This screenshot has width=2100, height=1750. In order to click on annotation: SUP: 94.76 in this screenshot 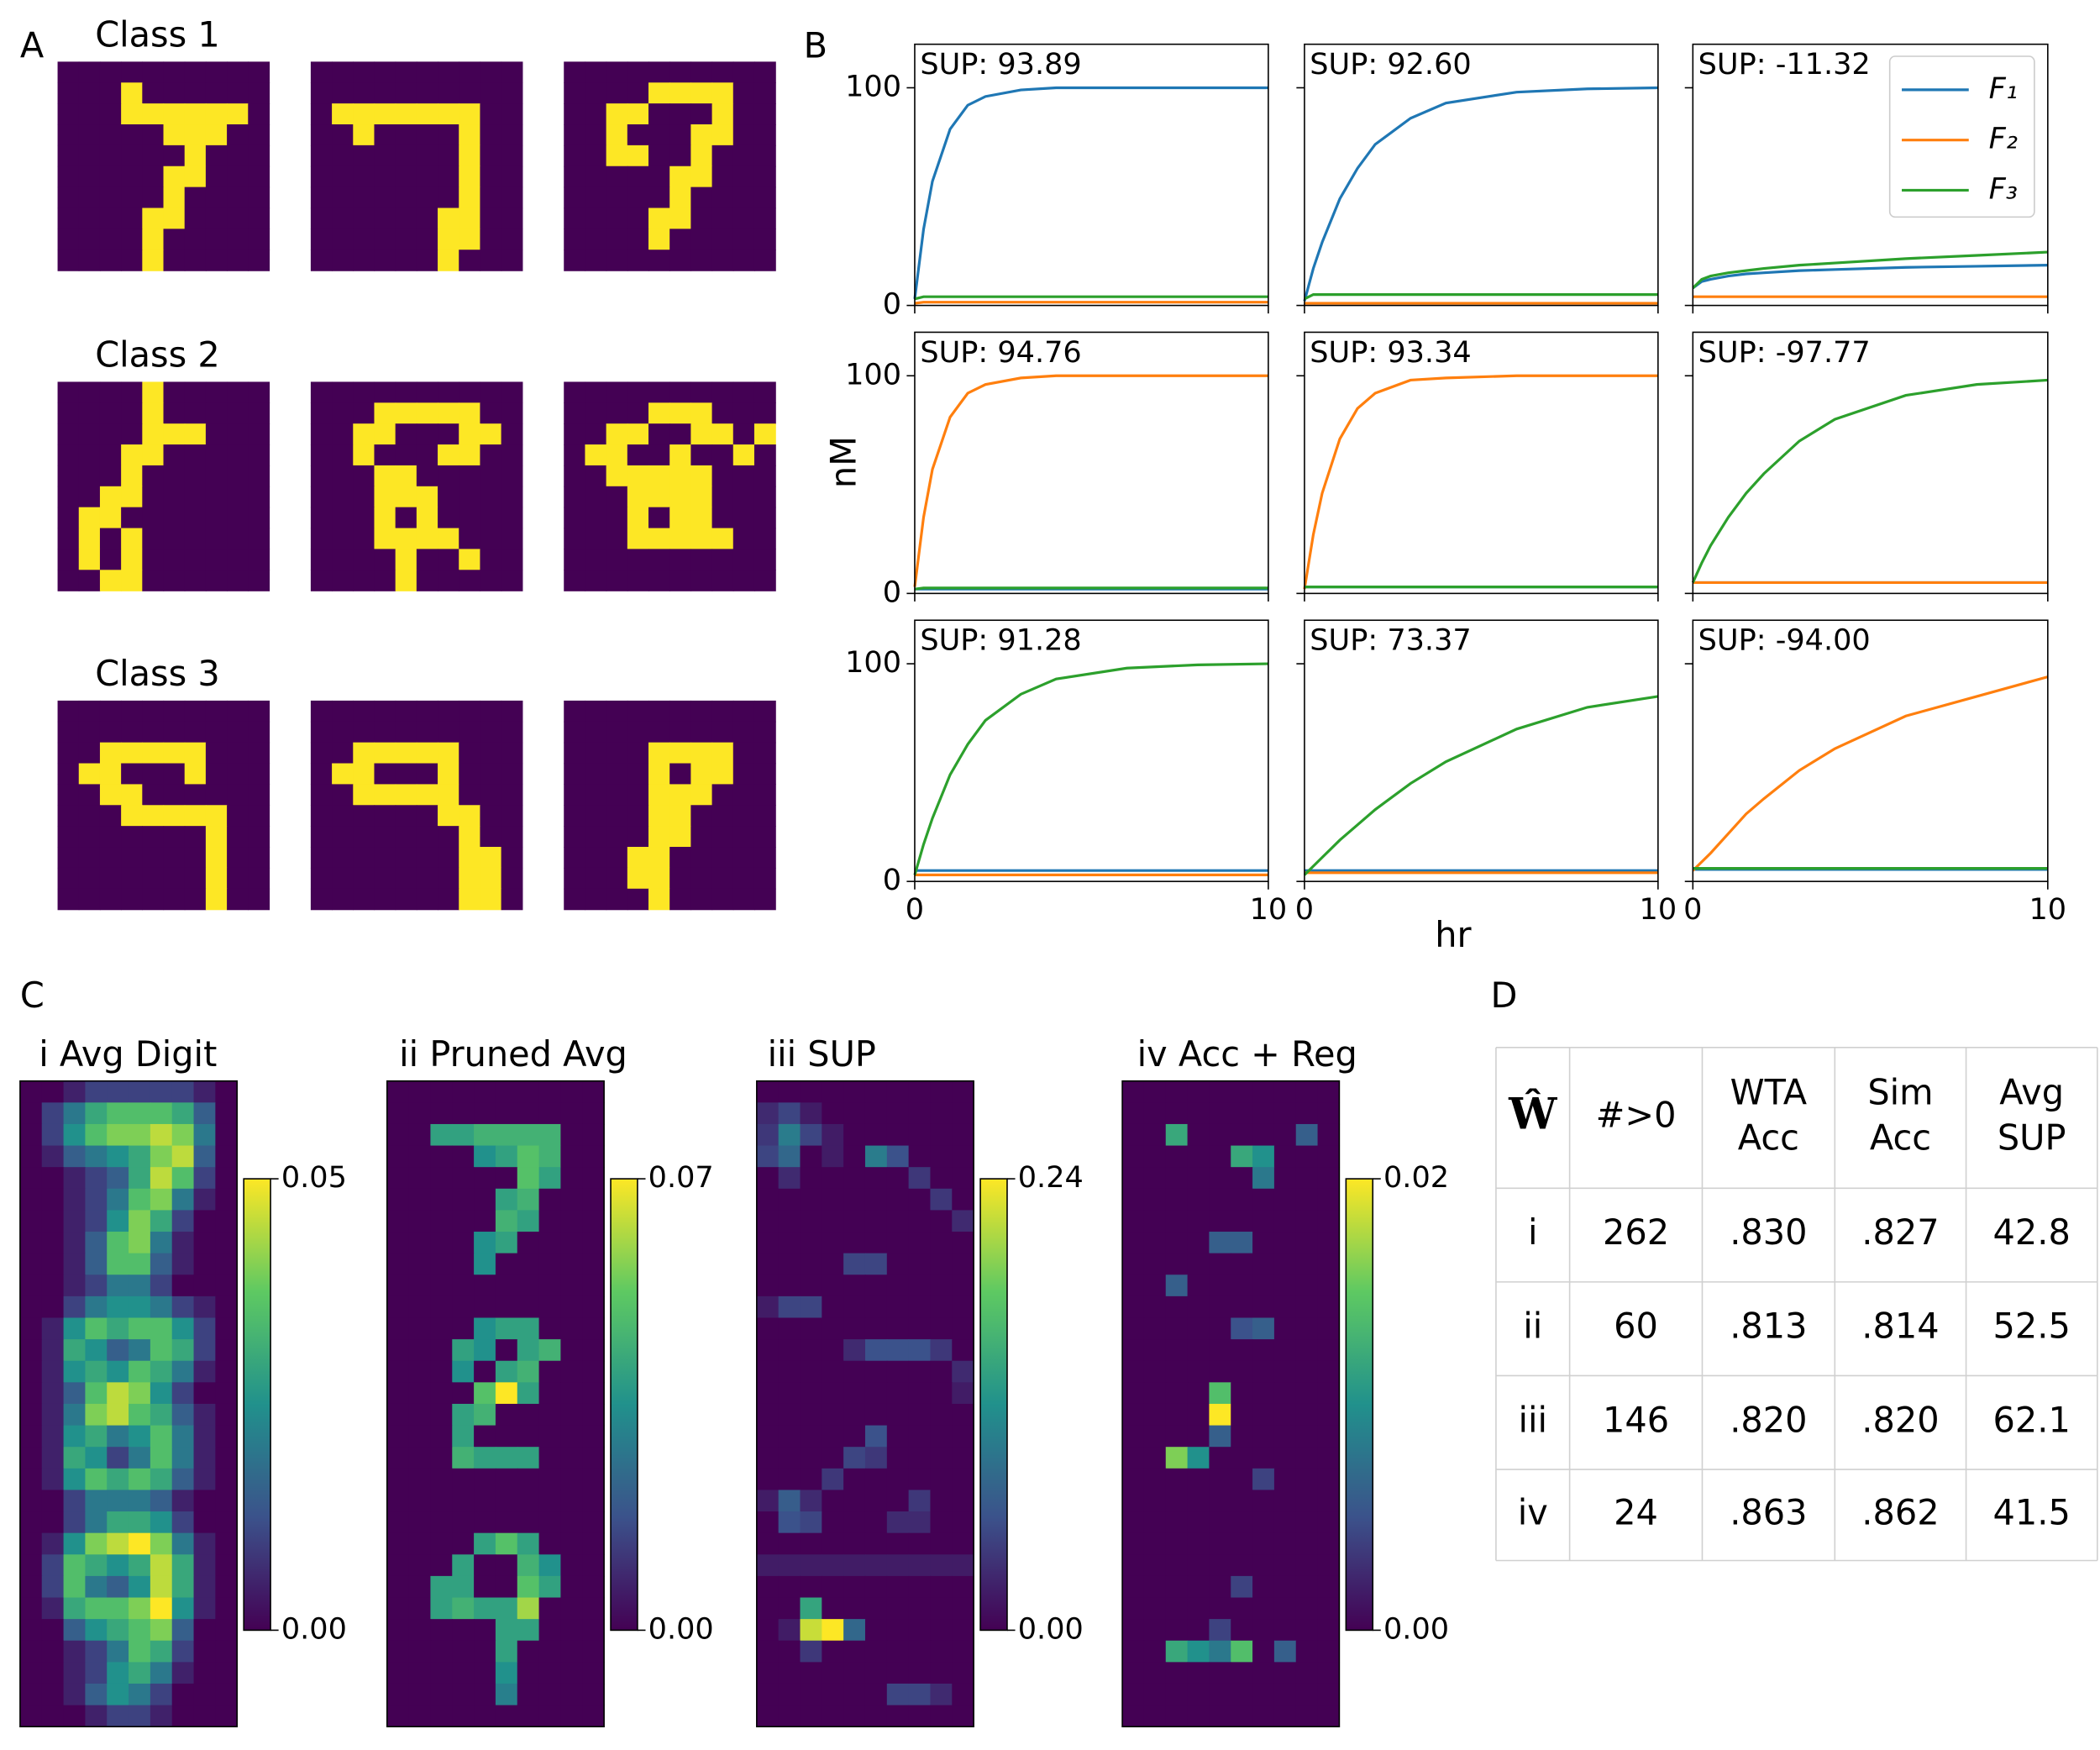, I will do `click(1000, 352)`.